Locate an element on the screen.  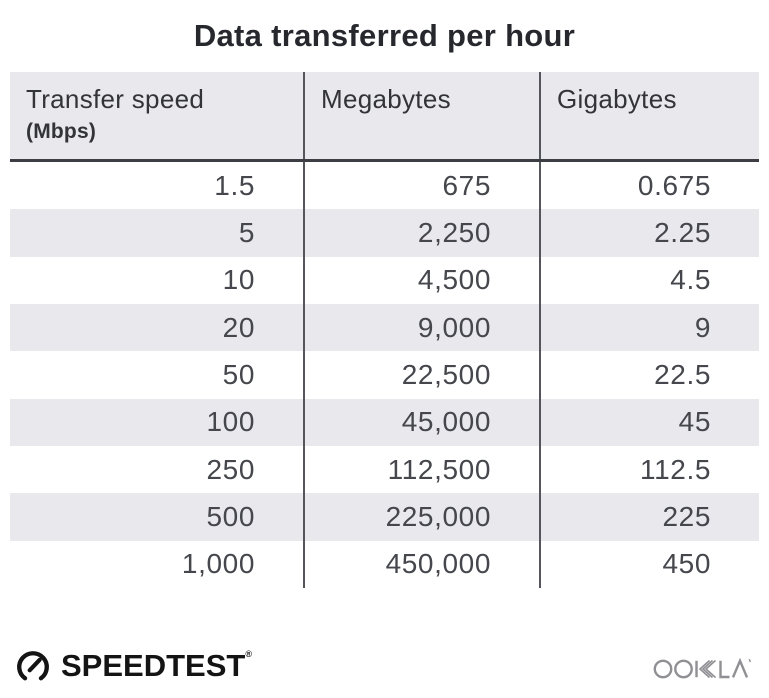
table-row: 1.5 675 0.675 is located at coordinates (384, 186).